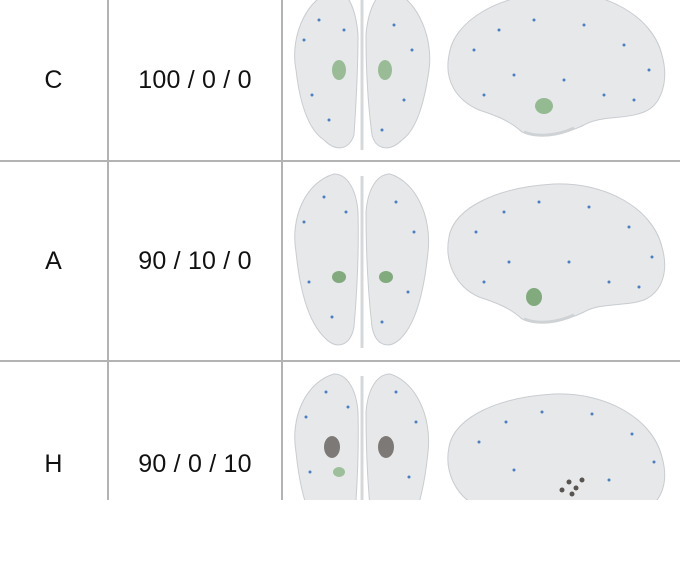 Image resolution: width=680 pixels, height=567 pixels. Describe the element at coordinates (53, 464) in the screenshot. I see `condition-label: H` at that location.